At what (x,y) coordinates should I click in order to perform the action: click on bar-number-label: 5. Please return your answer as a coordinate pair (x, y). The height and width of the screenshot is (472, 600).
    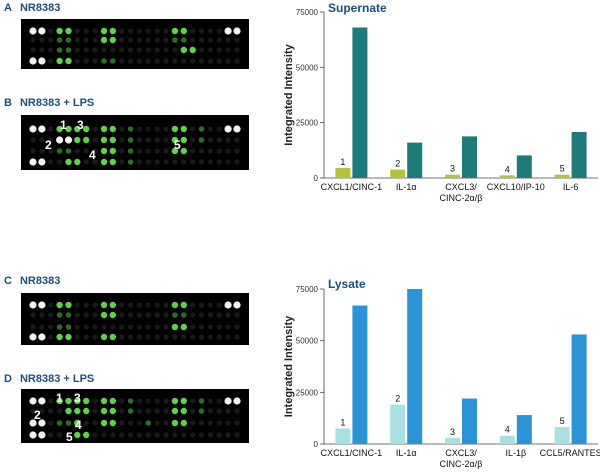
    Looking at the image, I should click on (562, 169).